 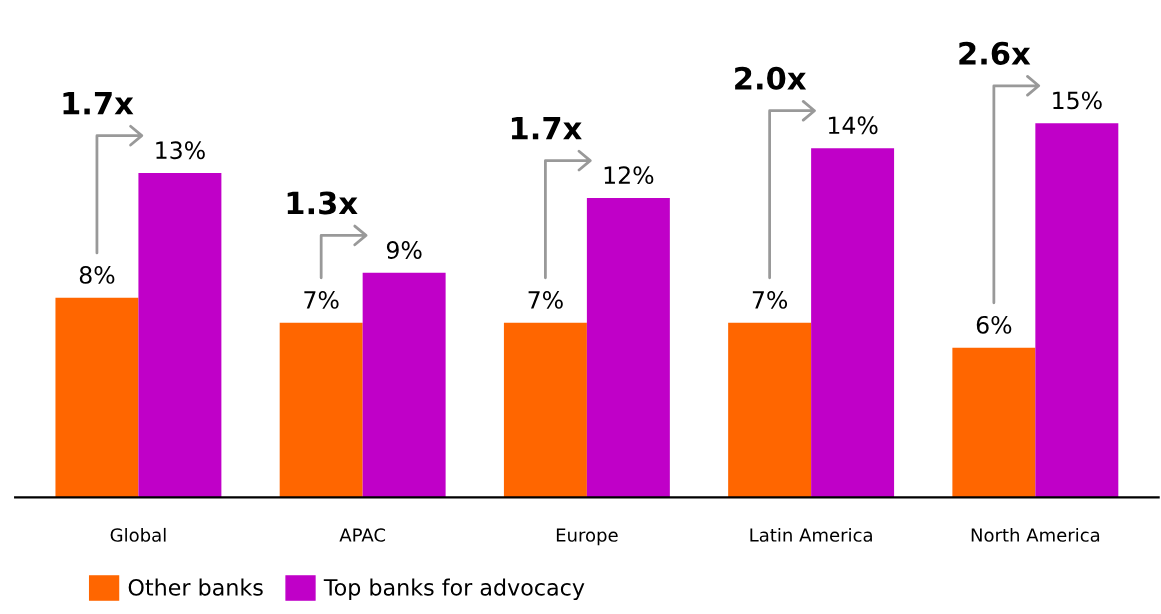 I want to click on annotation: 1.3x, so click(x=322, y=203).